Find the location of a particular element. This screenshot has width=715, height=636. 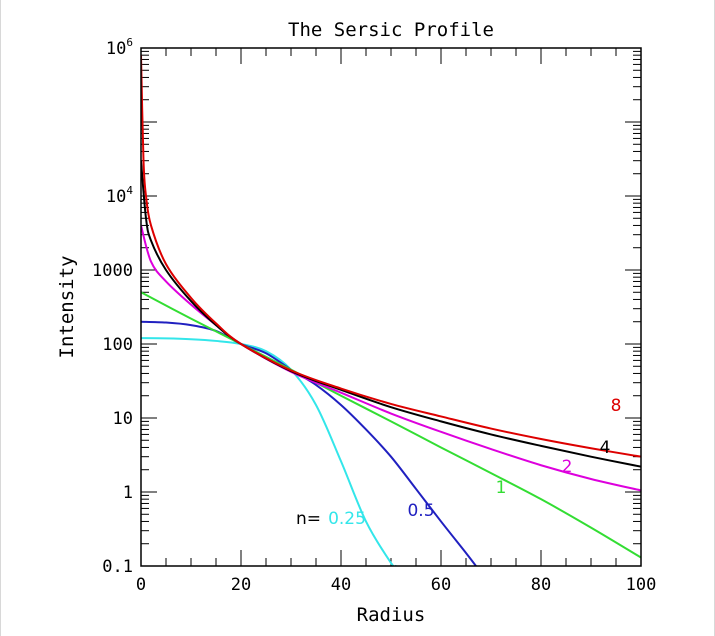

x-tick-label: 40 is located at coordinates (341, 585).